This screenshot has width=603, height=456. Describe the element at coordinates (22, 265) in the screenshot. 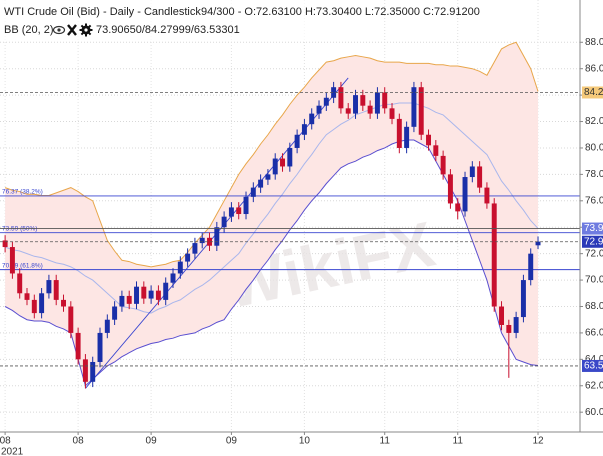

I see `fib-level-label: 70.79 (61.8%)` at that location.